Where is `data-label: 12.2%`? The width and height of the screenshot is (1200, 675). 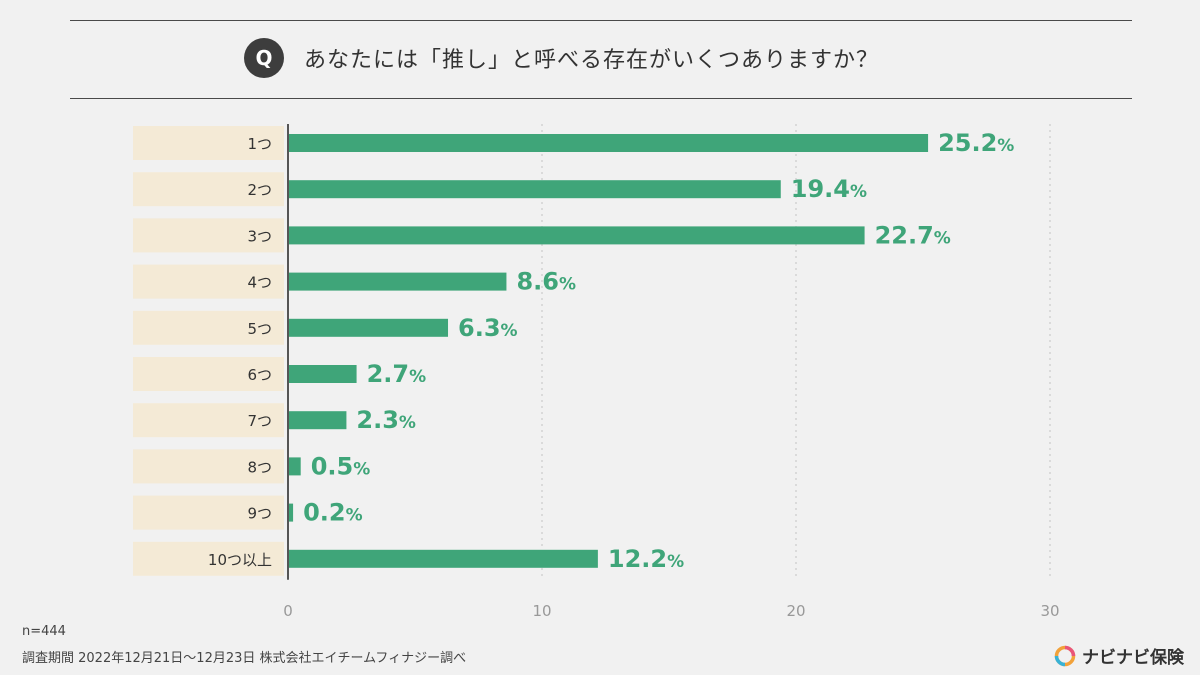
data-label: 12.2% is located at coordinates (646, 559).